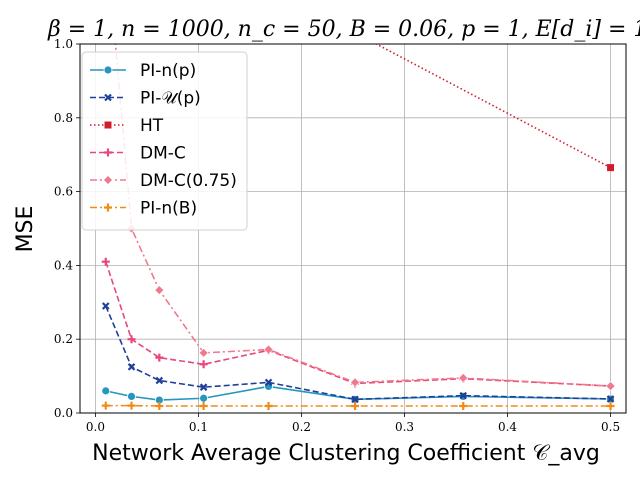  Describe the element at coordinates (168, 71) in the screenshot. I see `legend-label: PI-n(p)` at that location.